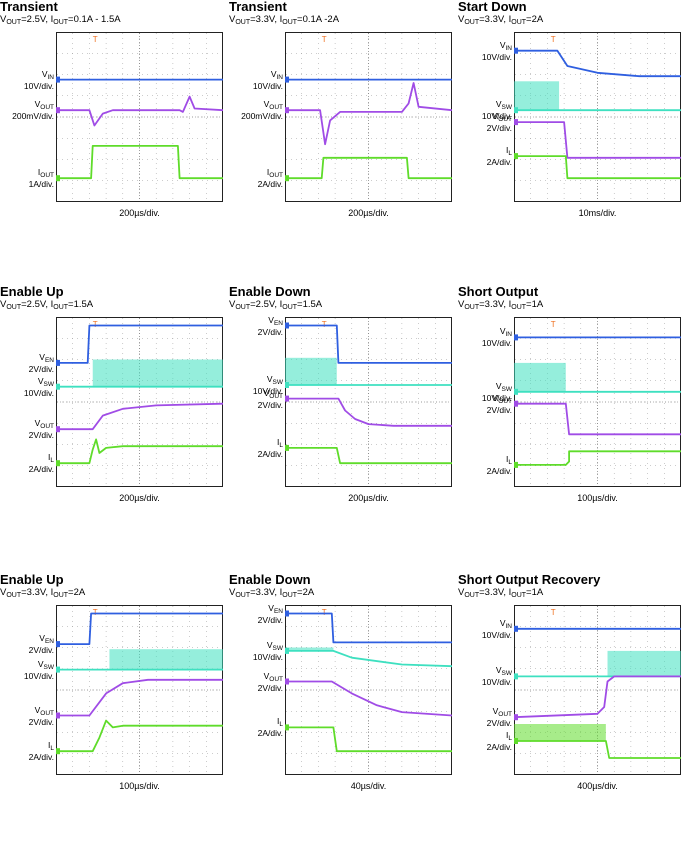 This screenshot has height=841, width=685. Describe the element at coordinates (270, 579) in the screenshot. I see `panel-title: Enable Down` at that location.